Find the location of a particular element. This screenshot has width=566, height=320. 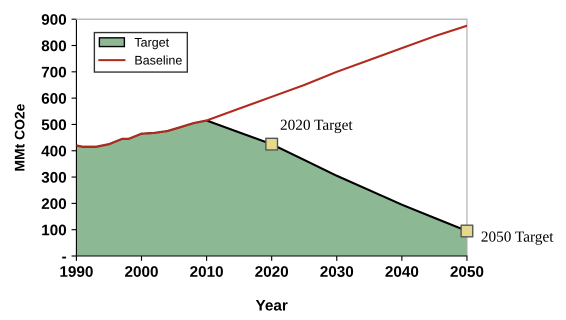

annotation: 2050 Target is located at coordinates (518, 238).